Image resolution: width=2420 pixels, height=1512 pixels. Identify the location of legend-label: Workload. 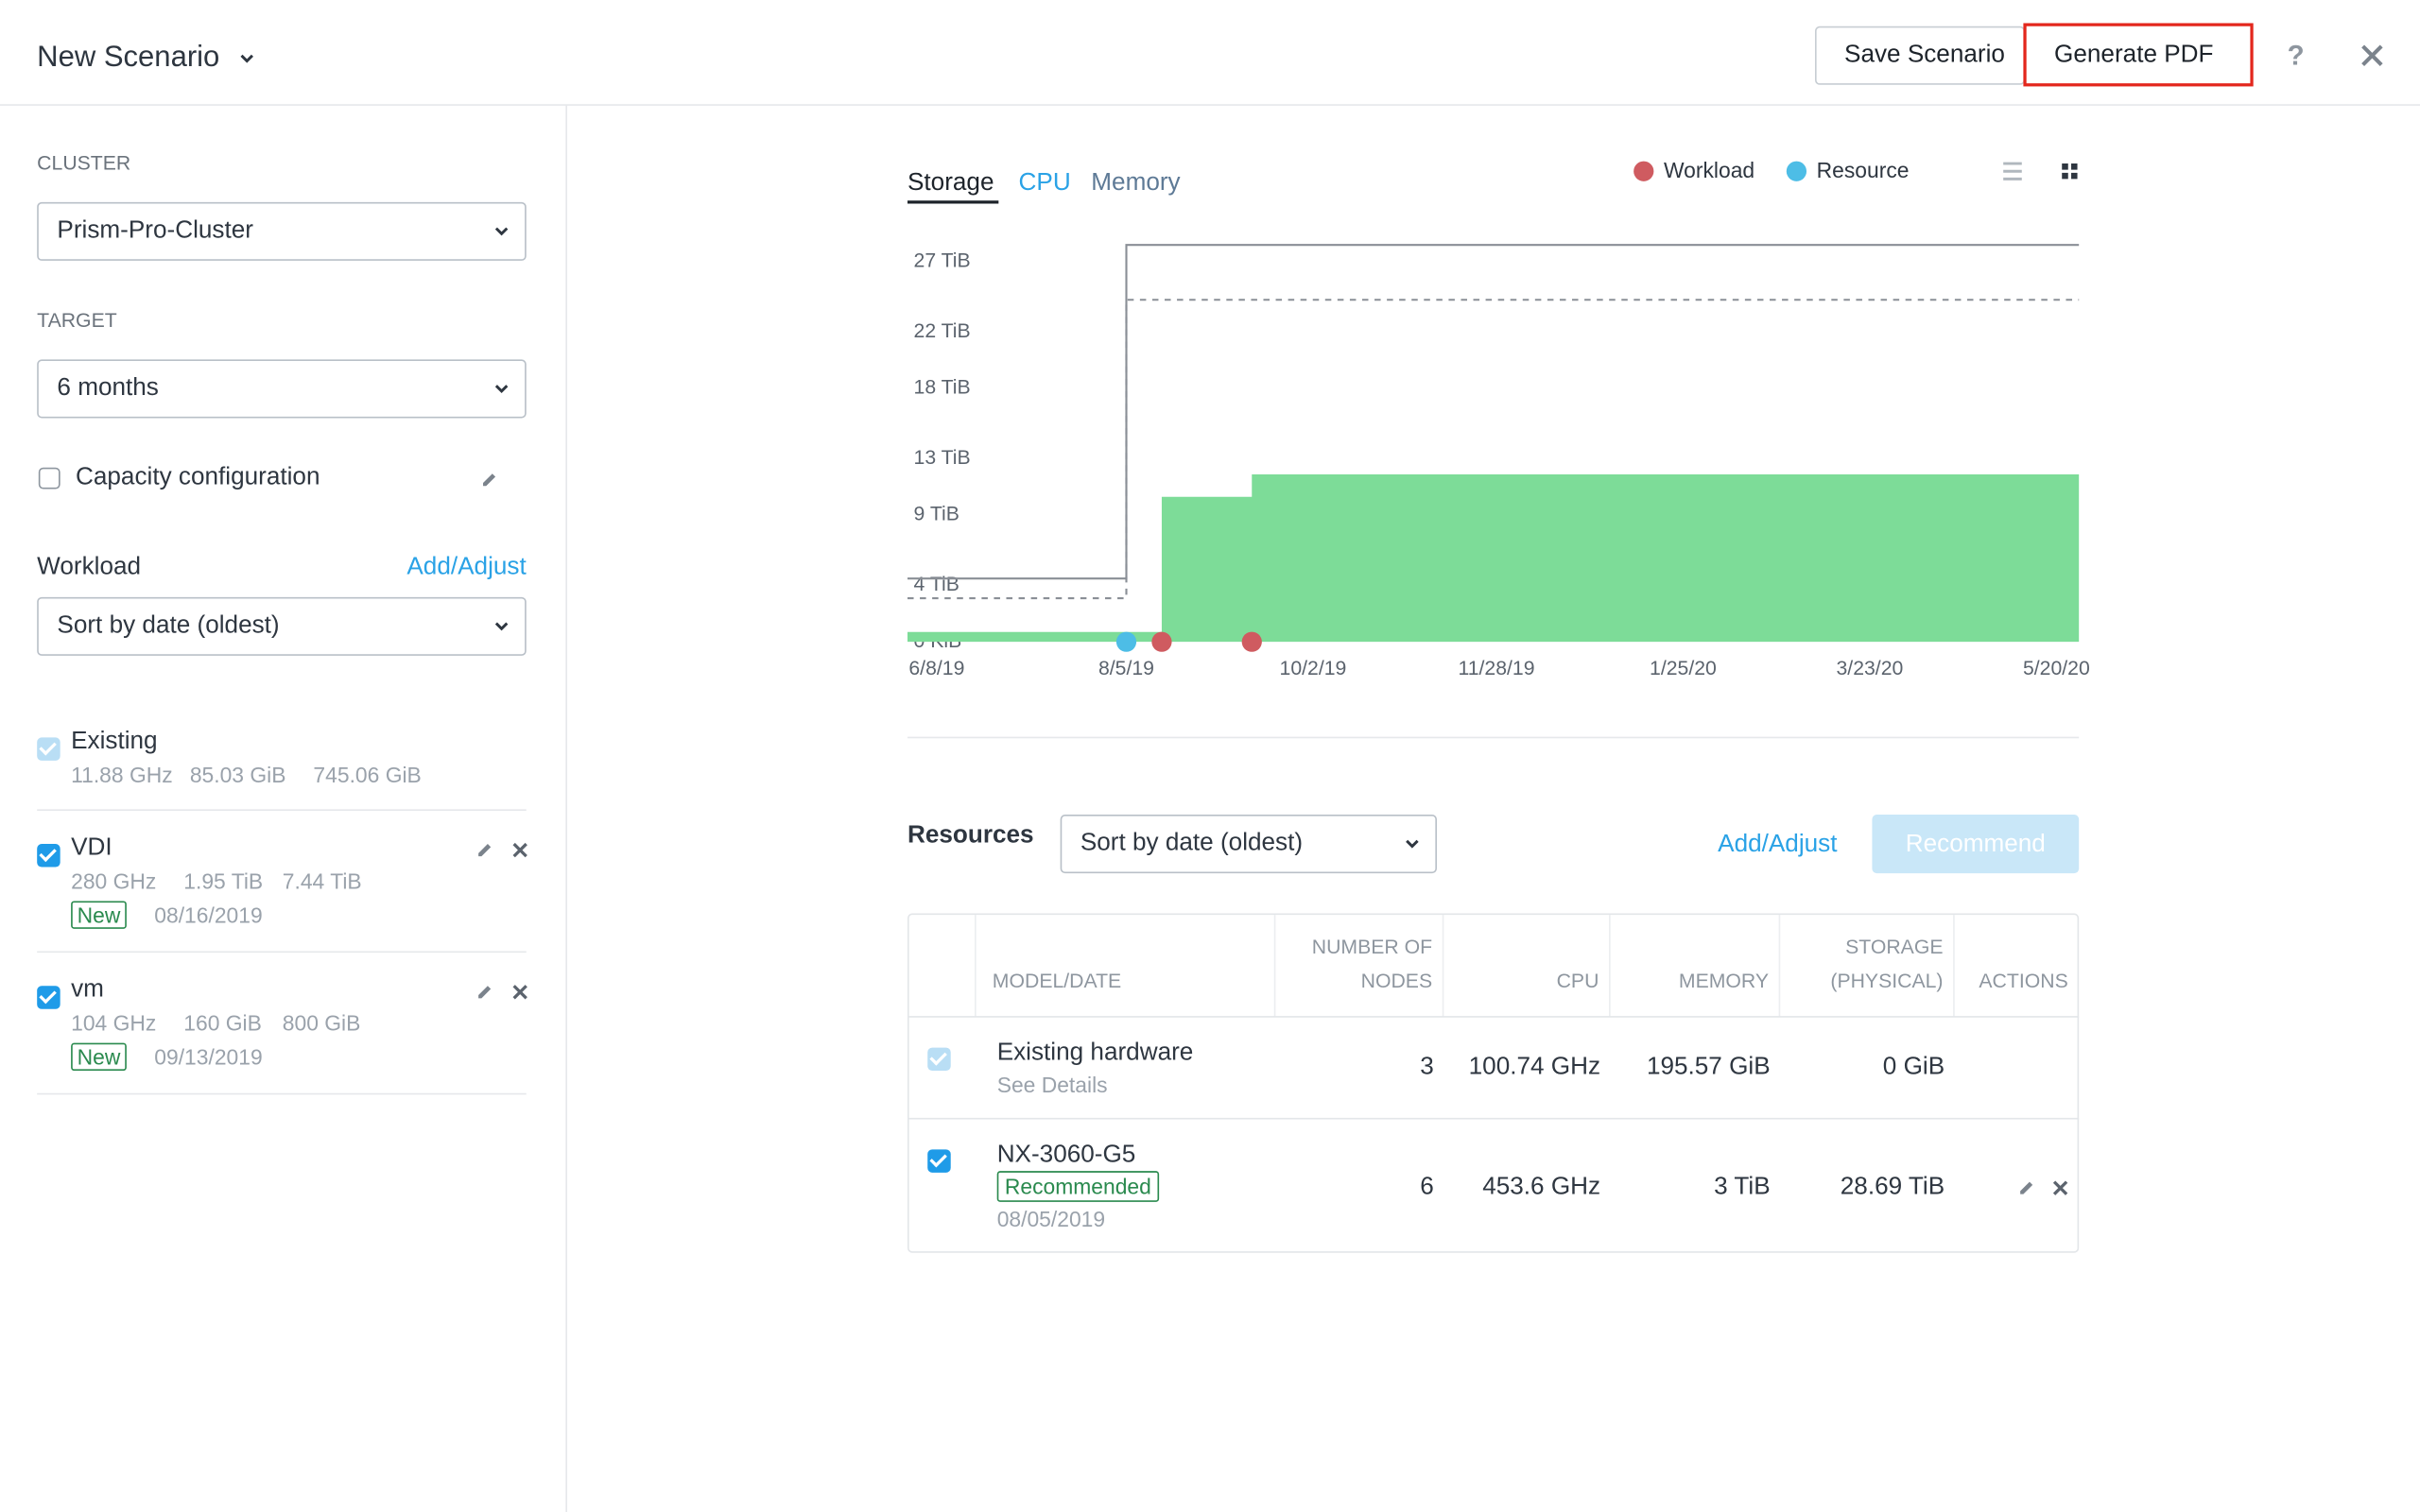
(1709, 169).